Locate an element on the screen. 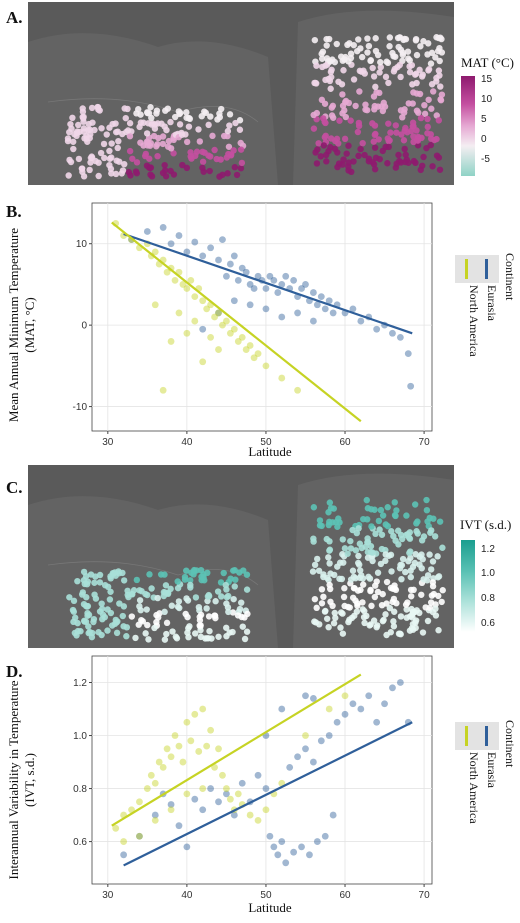 Image resolution: width=520 pixels, height=923 pixels. y-tick-label: 1.0 is located at coordinates (80, 736).